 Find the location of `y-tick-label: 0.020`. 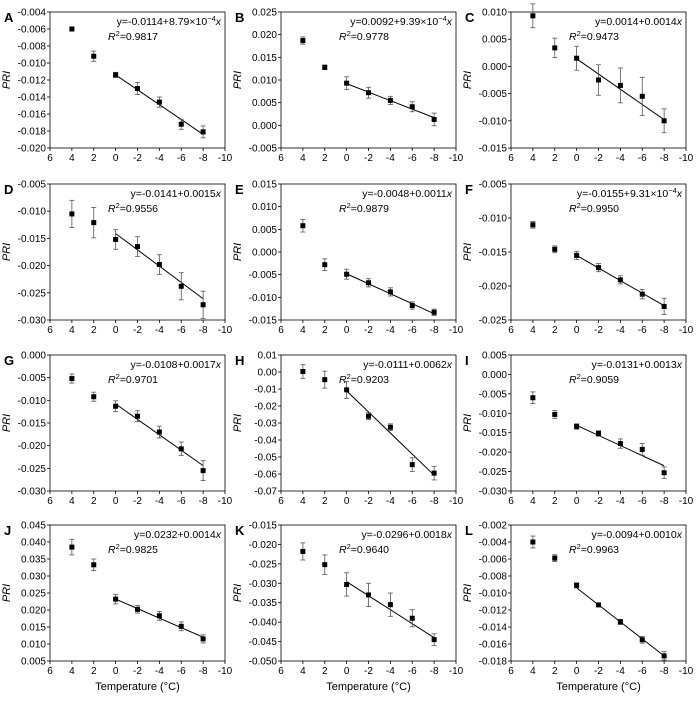

y-tick-label: 0.020 is located at coordinates (33, 611).